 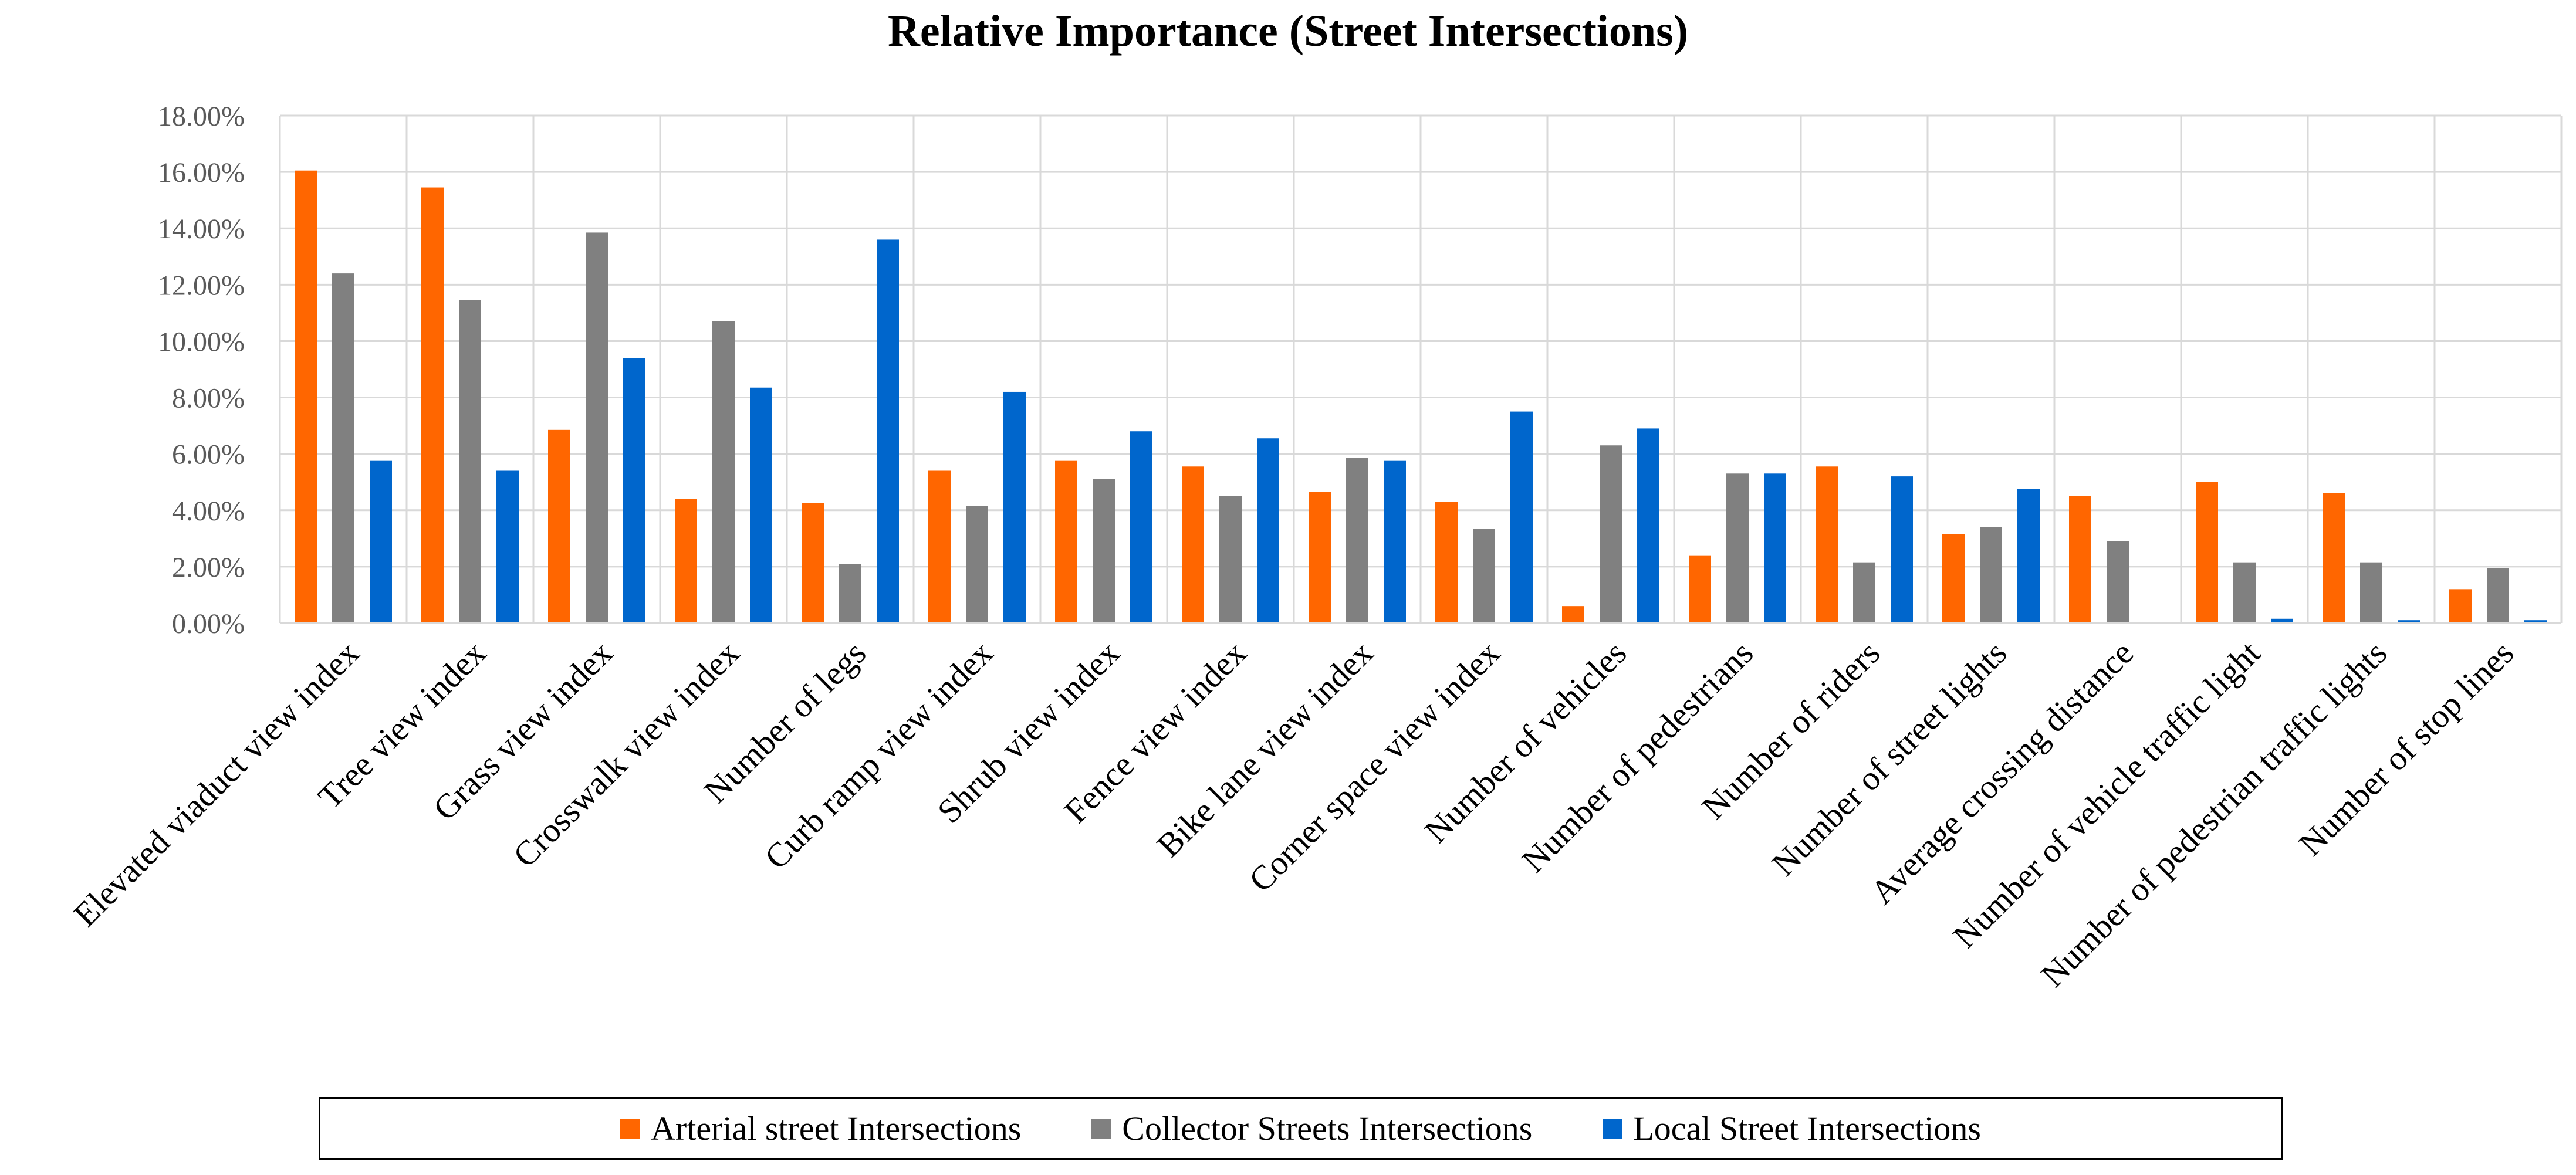 What do you see at coordinates (201, 172) in the screenshot?
I see `y-tick-label: 16.00%` at bounding box center [201, 172].